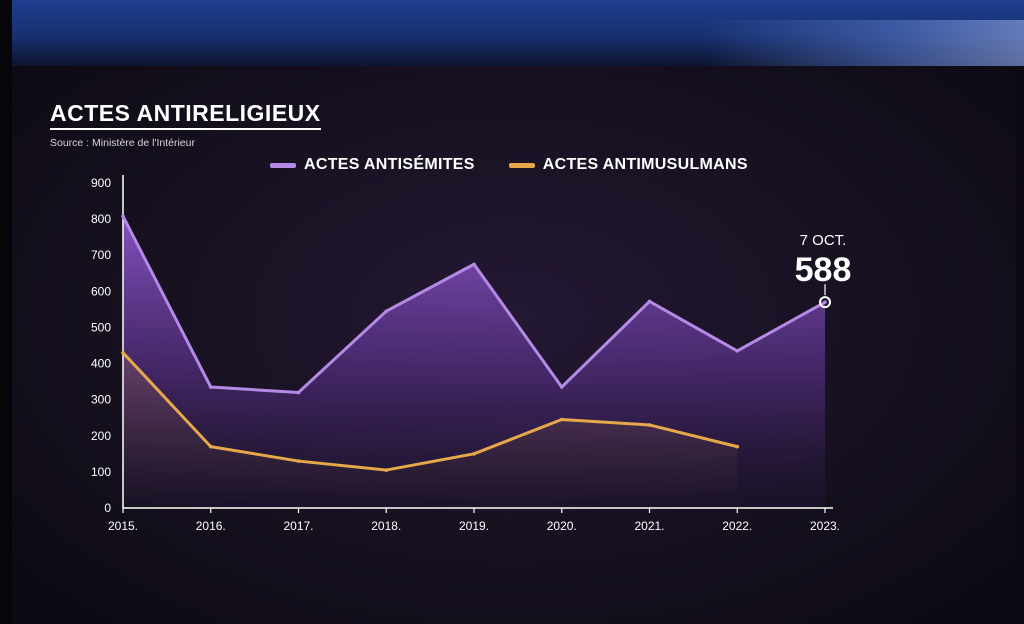 This screenshot has height=624, width=1024. Describe the element at coordinates (101, 364) in the screenshot. I see `y-tick-label: 400` at that location.